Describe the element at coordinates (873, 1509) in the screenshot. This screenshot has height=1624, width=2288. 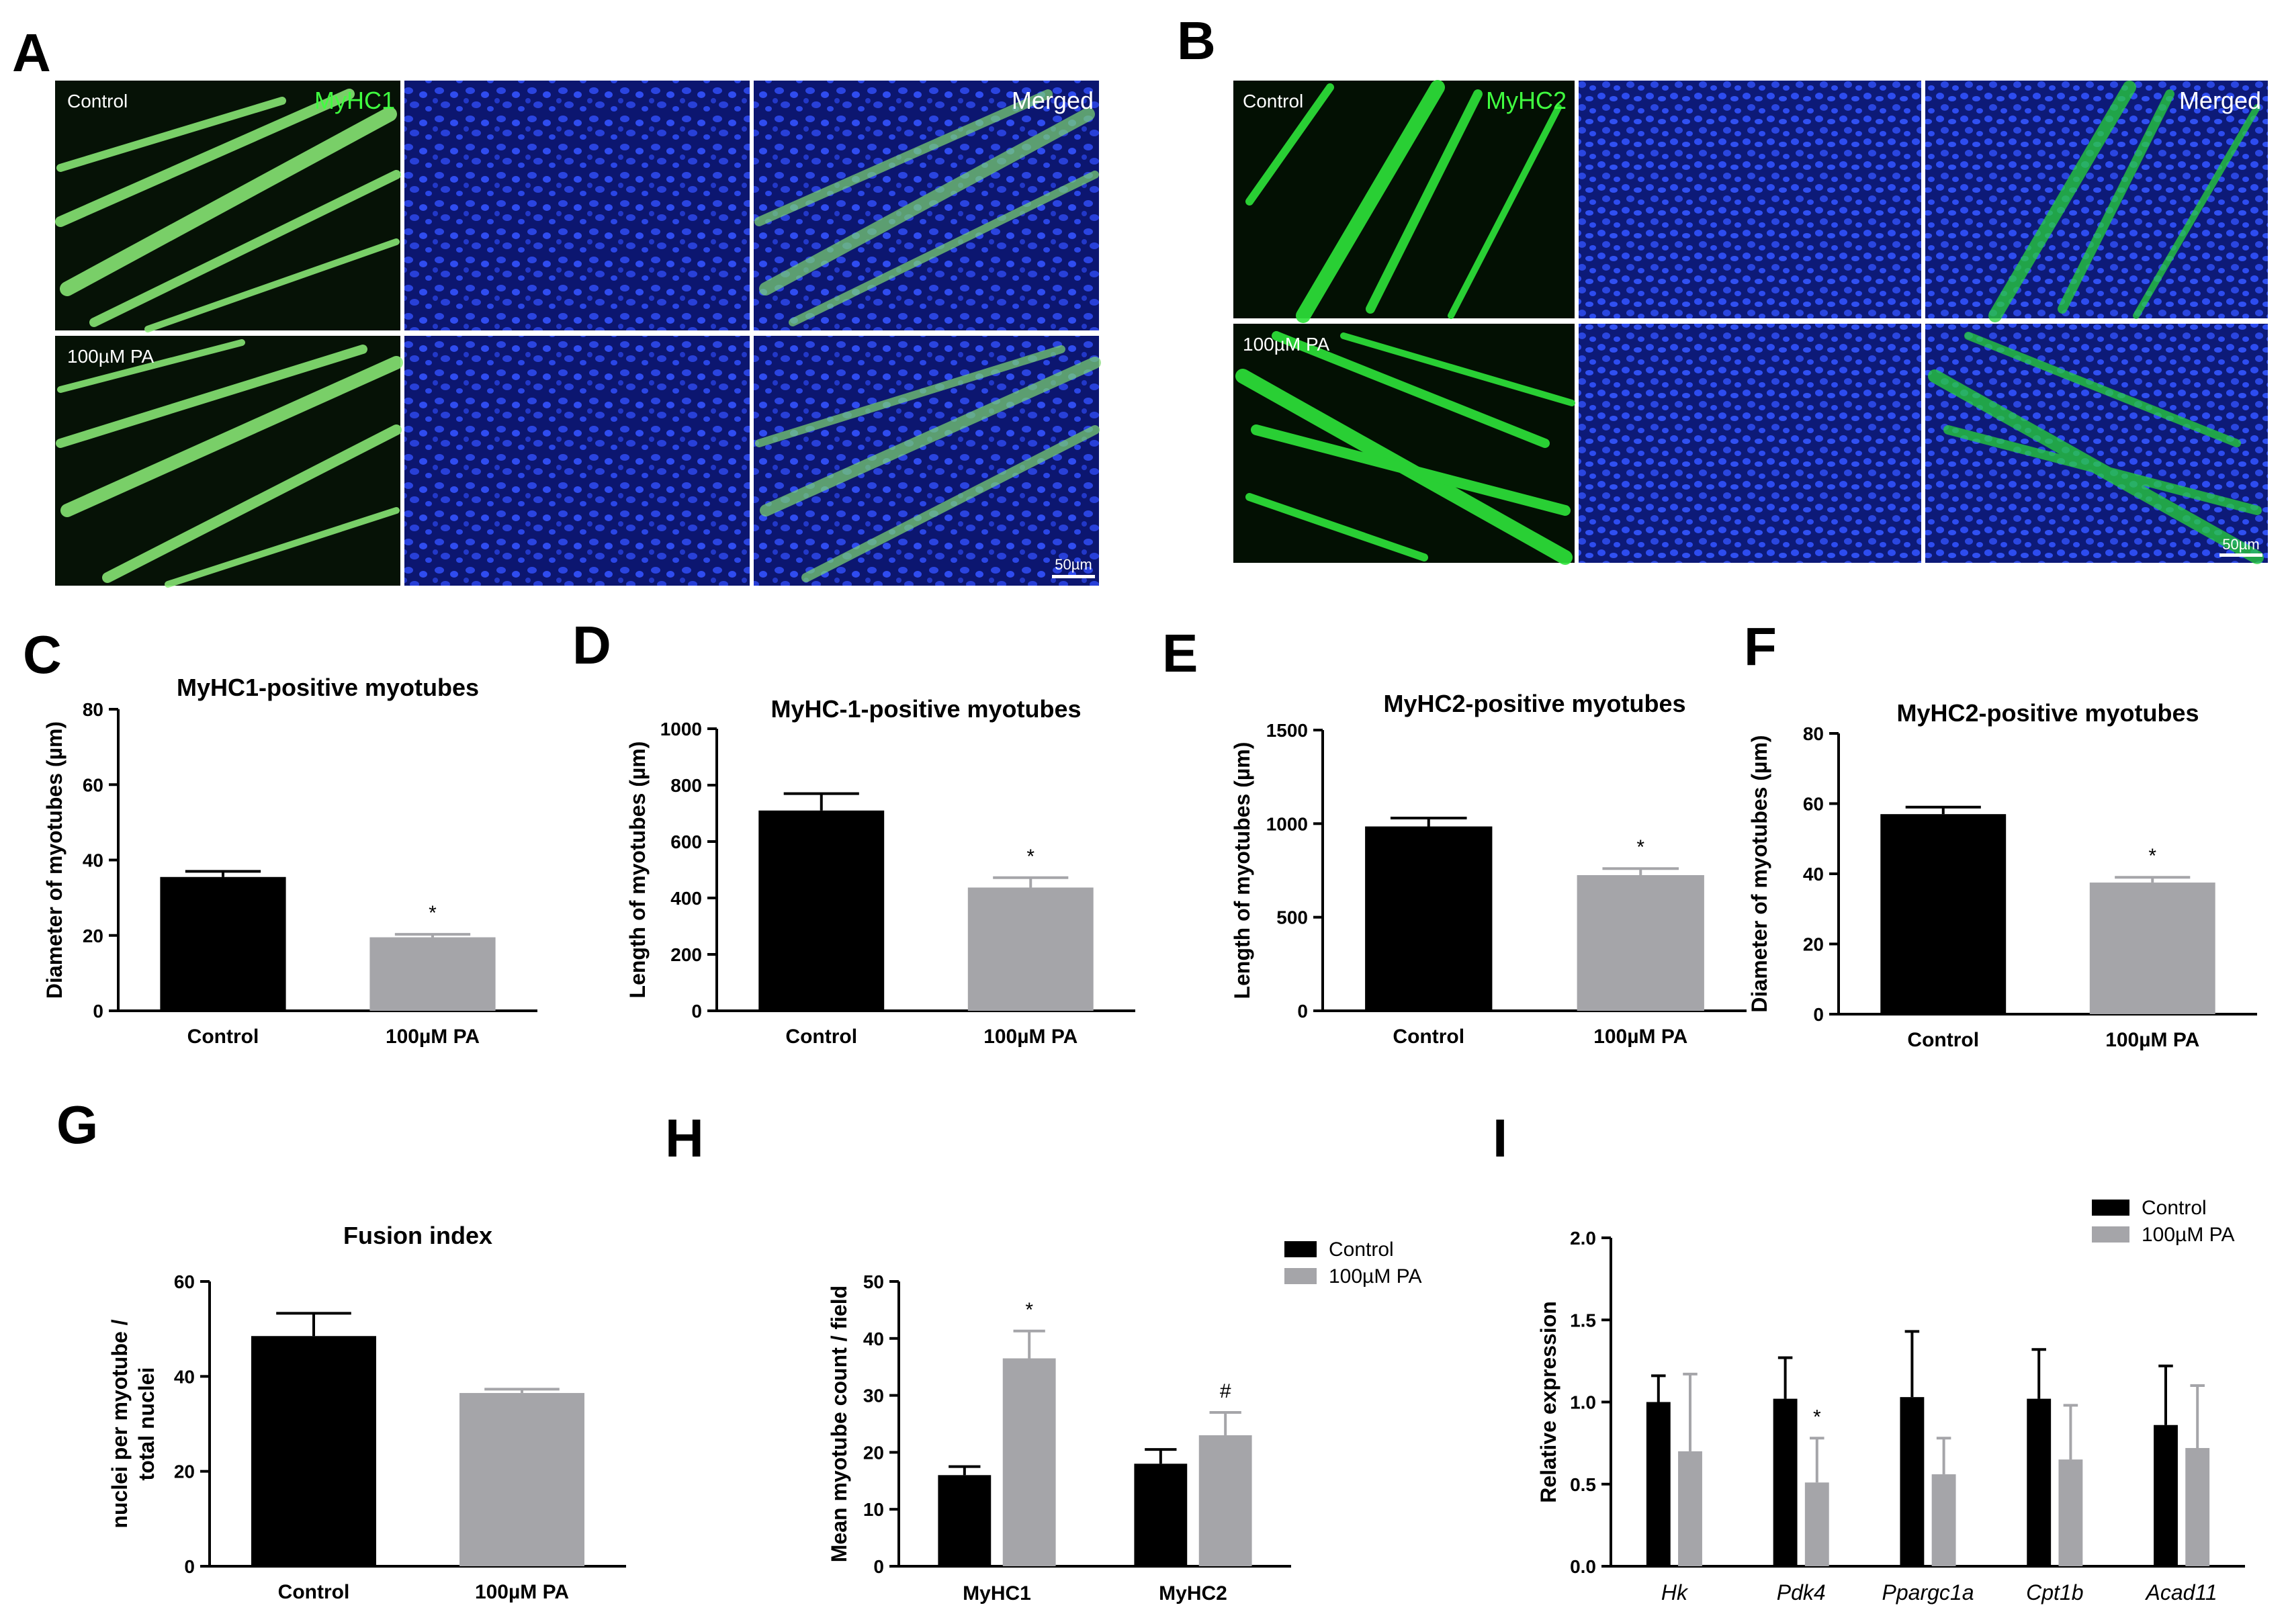
I see `chart-H-y-tick-label: 10` at that location.